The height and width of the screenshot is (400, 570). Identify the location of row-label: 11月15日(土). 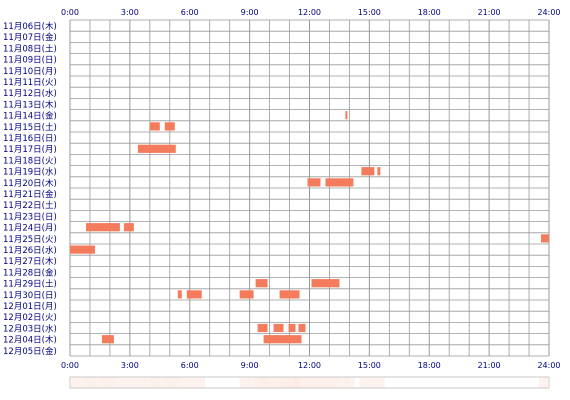
(30, 127).